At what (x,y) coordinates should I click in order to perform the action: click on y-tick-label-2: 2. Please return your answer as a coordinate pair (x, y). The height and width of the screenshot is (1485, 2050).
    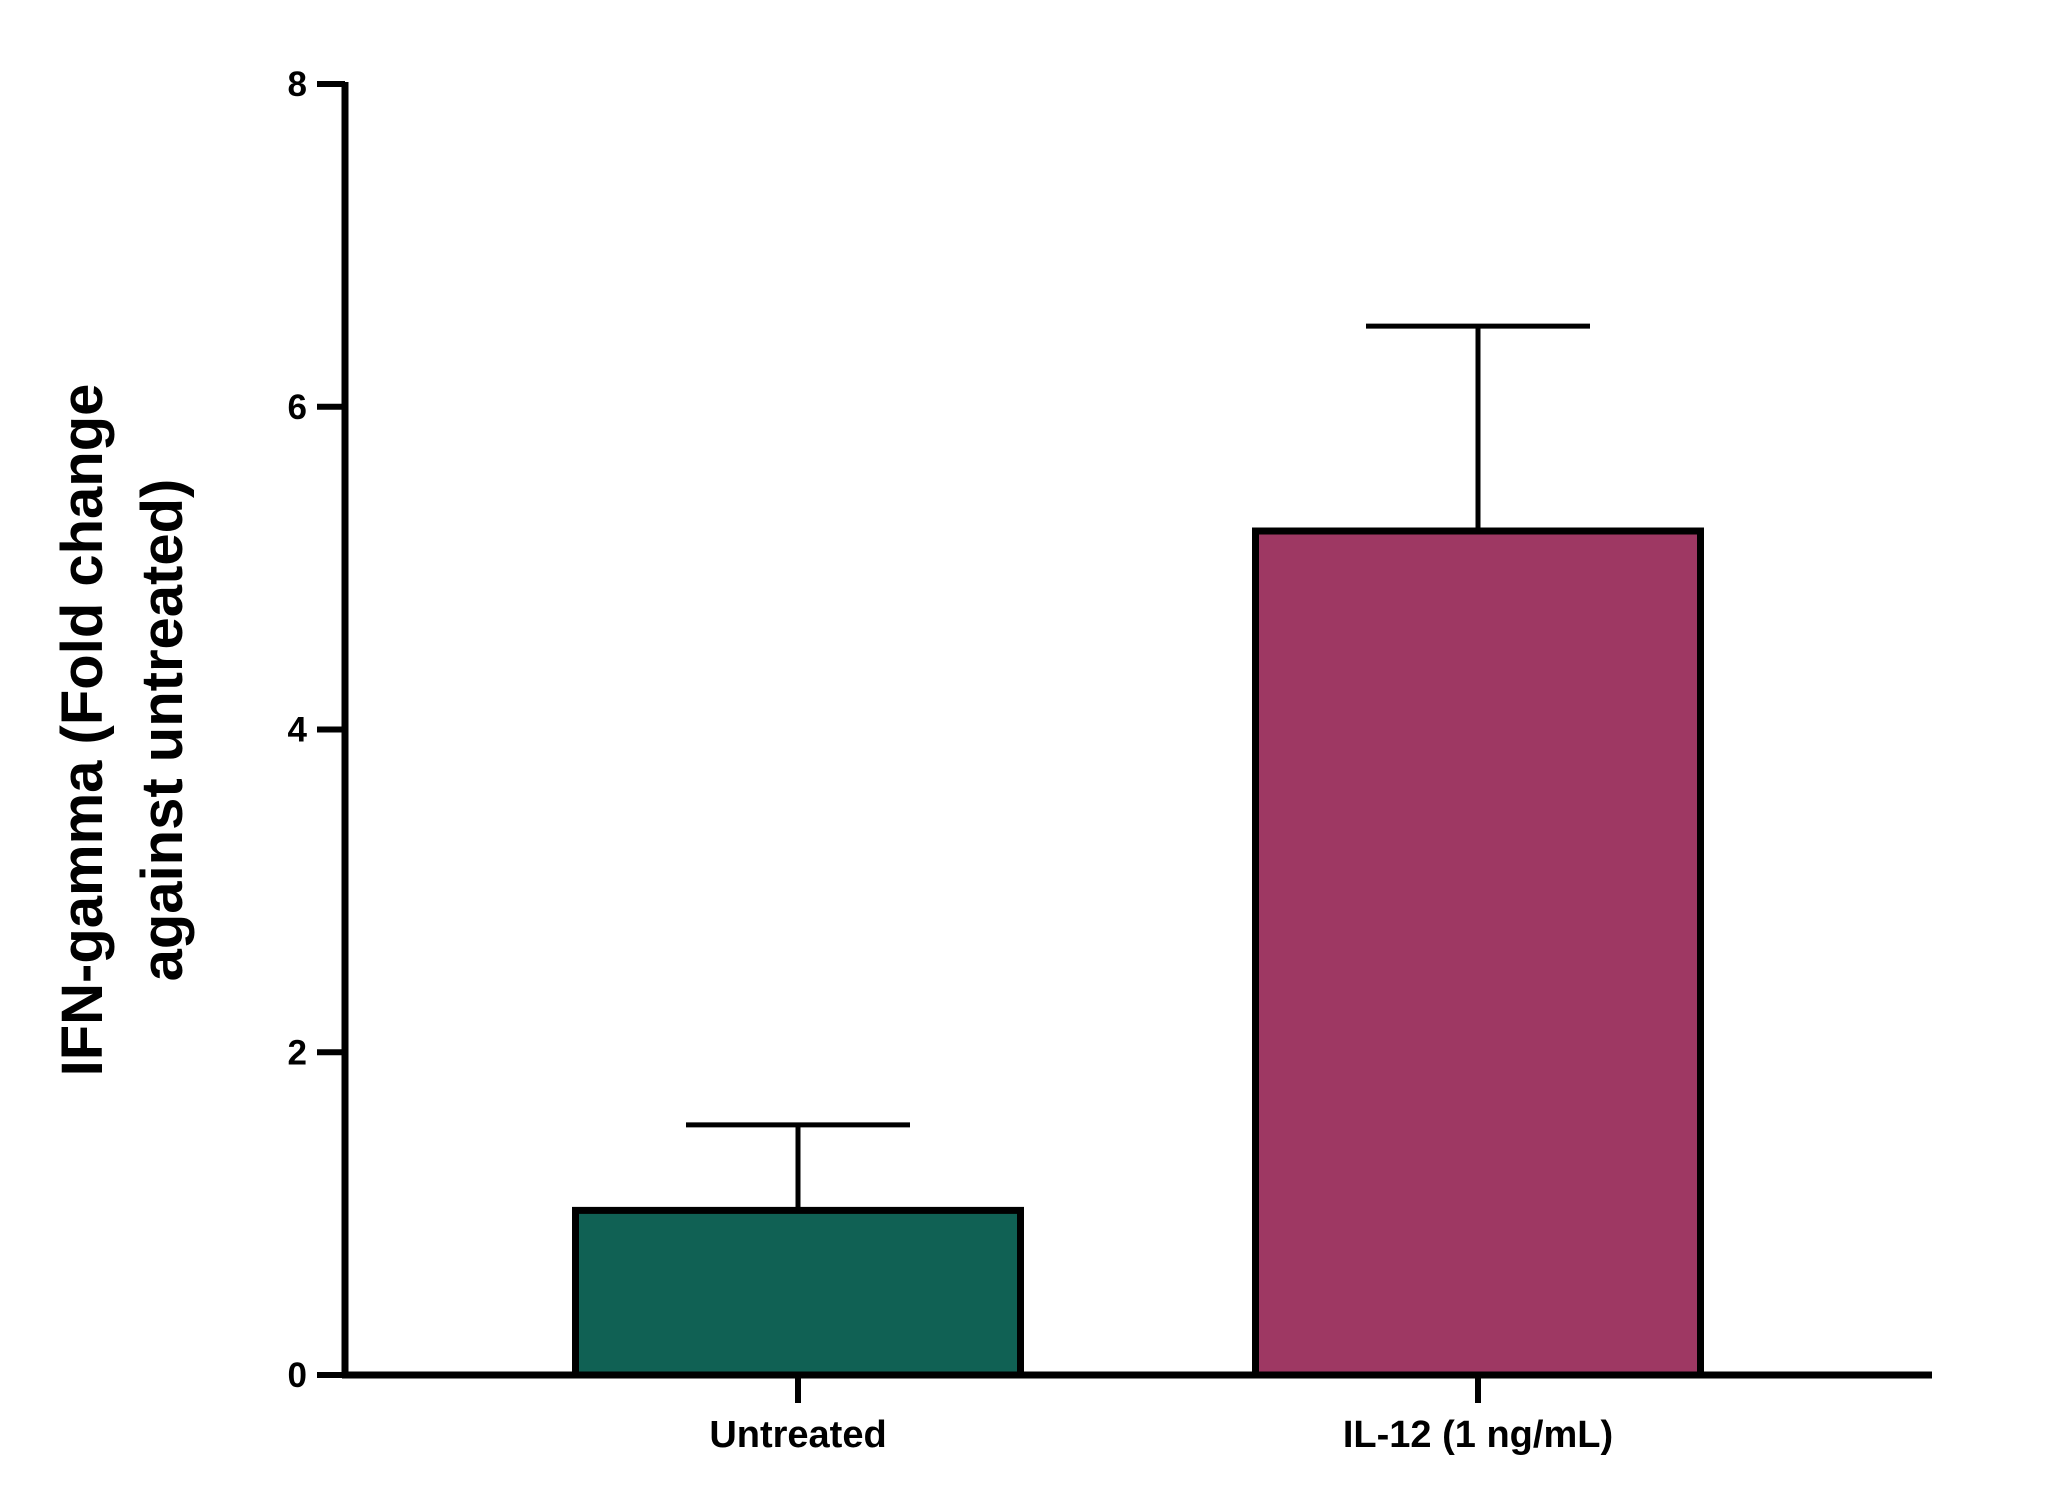
    Looking at the image, I should click on (297, 1052).